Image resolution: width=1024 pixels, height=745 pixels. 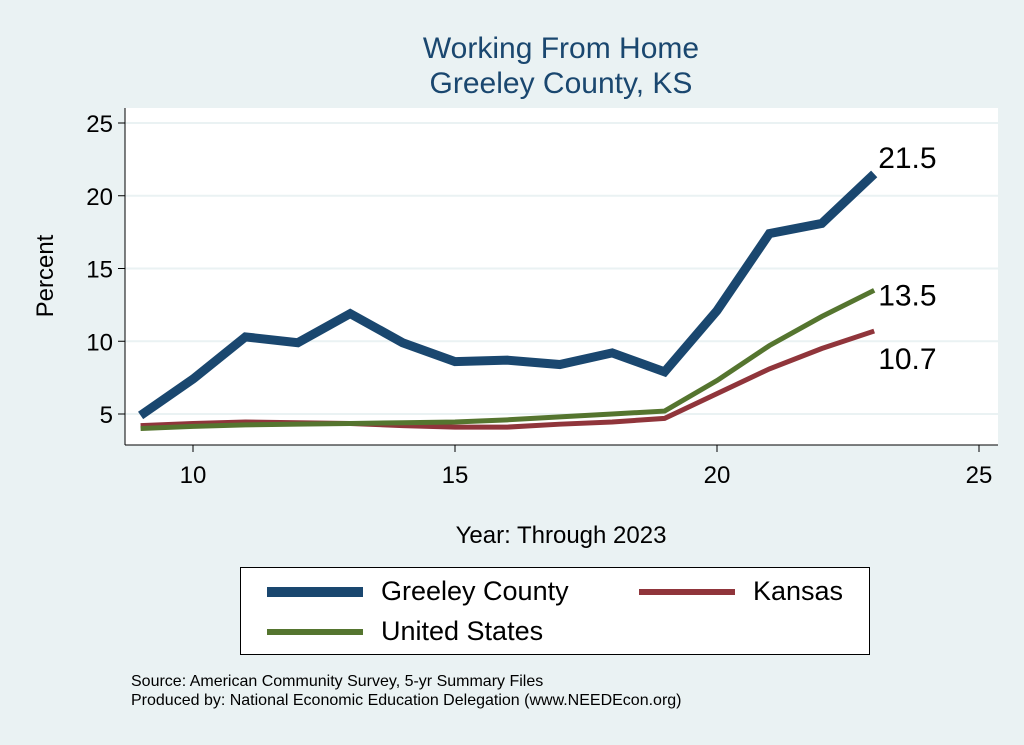 I want to click on legend-item-us: United States, so click(x=405, y=631).